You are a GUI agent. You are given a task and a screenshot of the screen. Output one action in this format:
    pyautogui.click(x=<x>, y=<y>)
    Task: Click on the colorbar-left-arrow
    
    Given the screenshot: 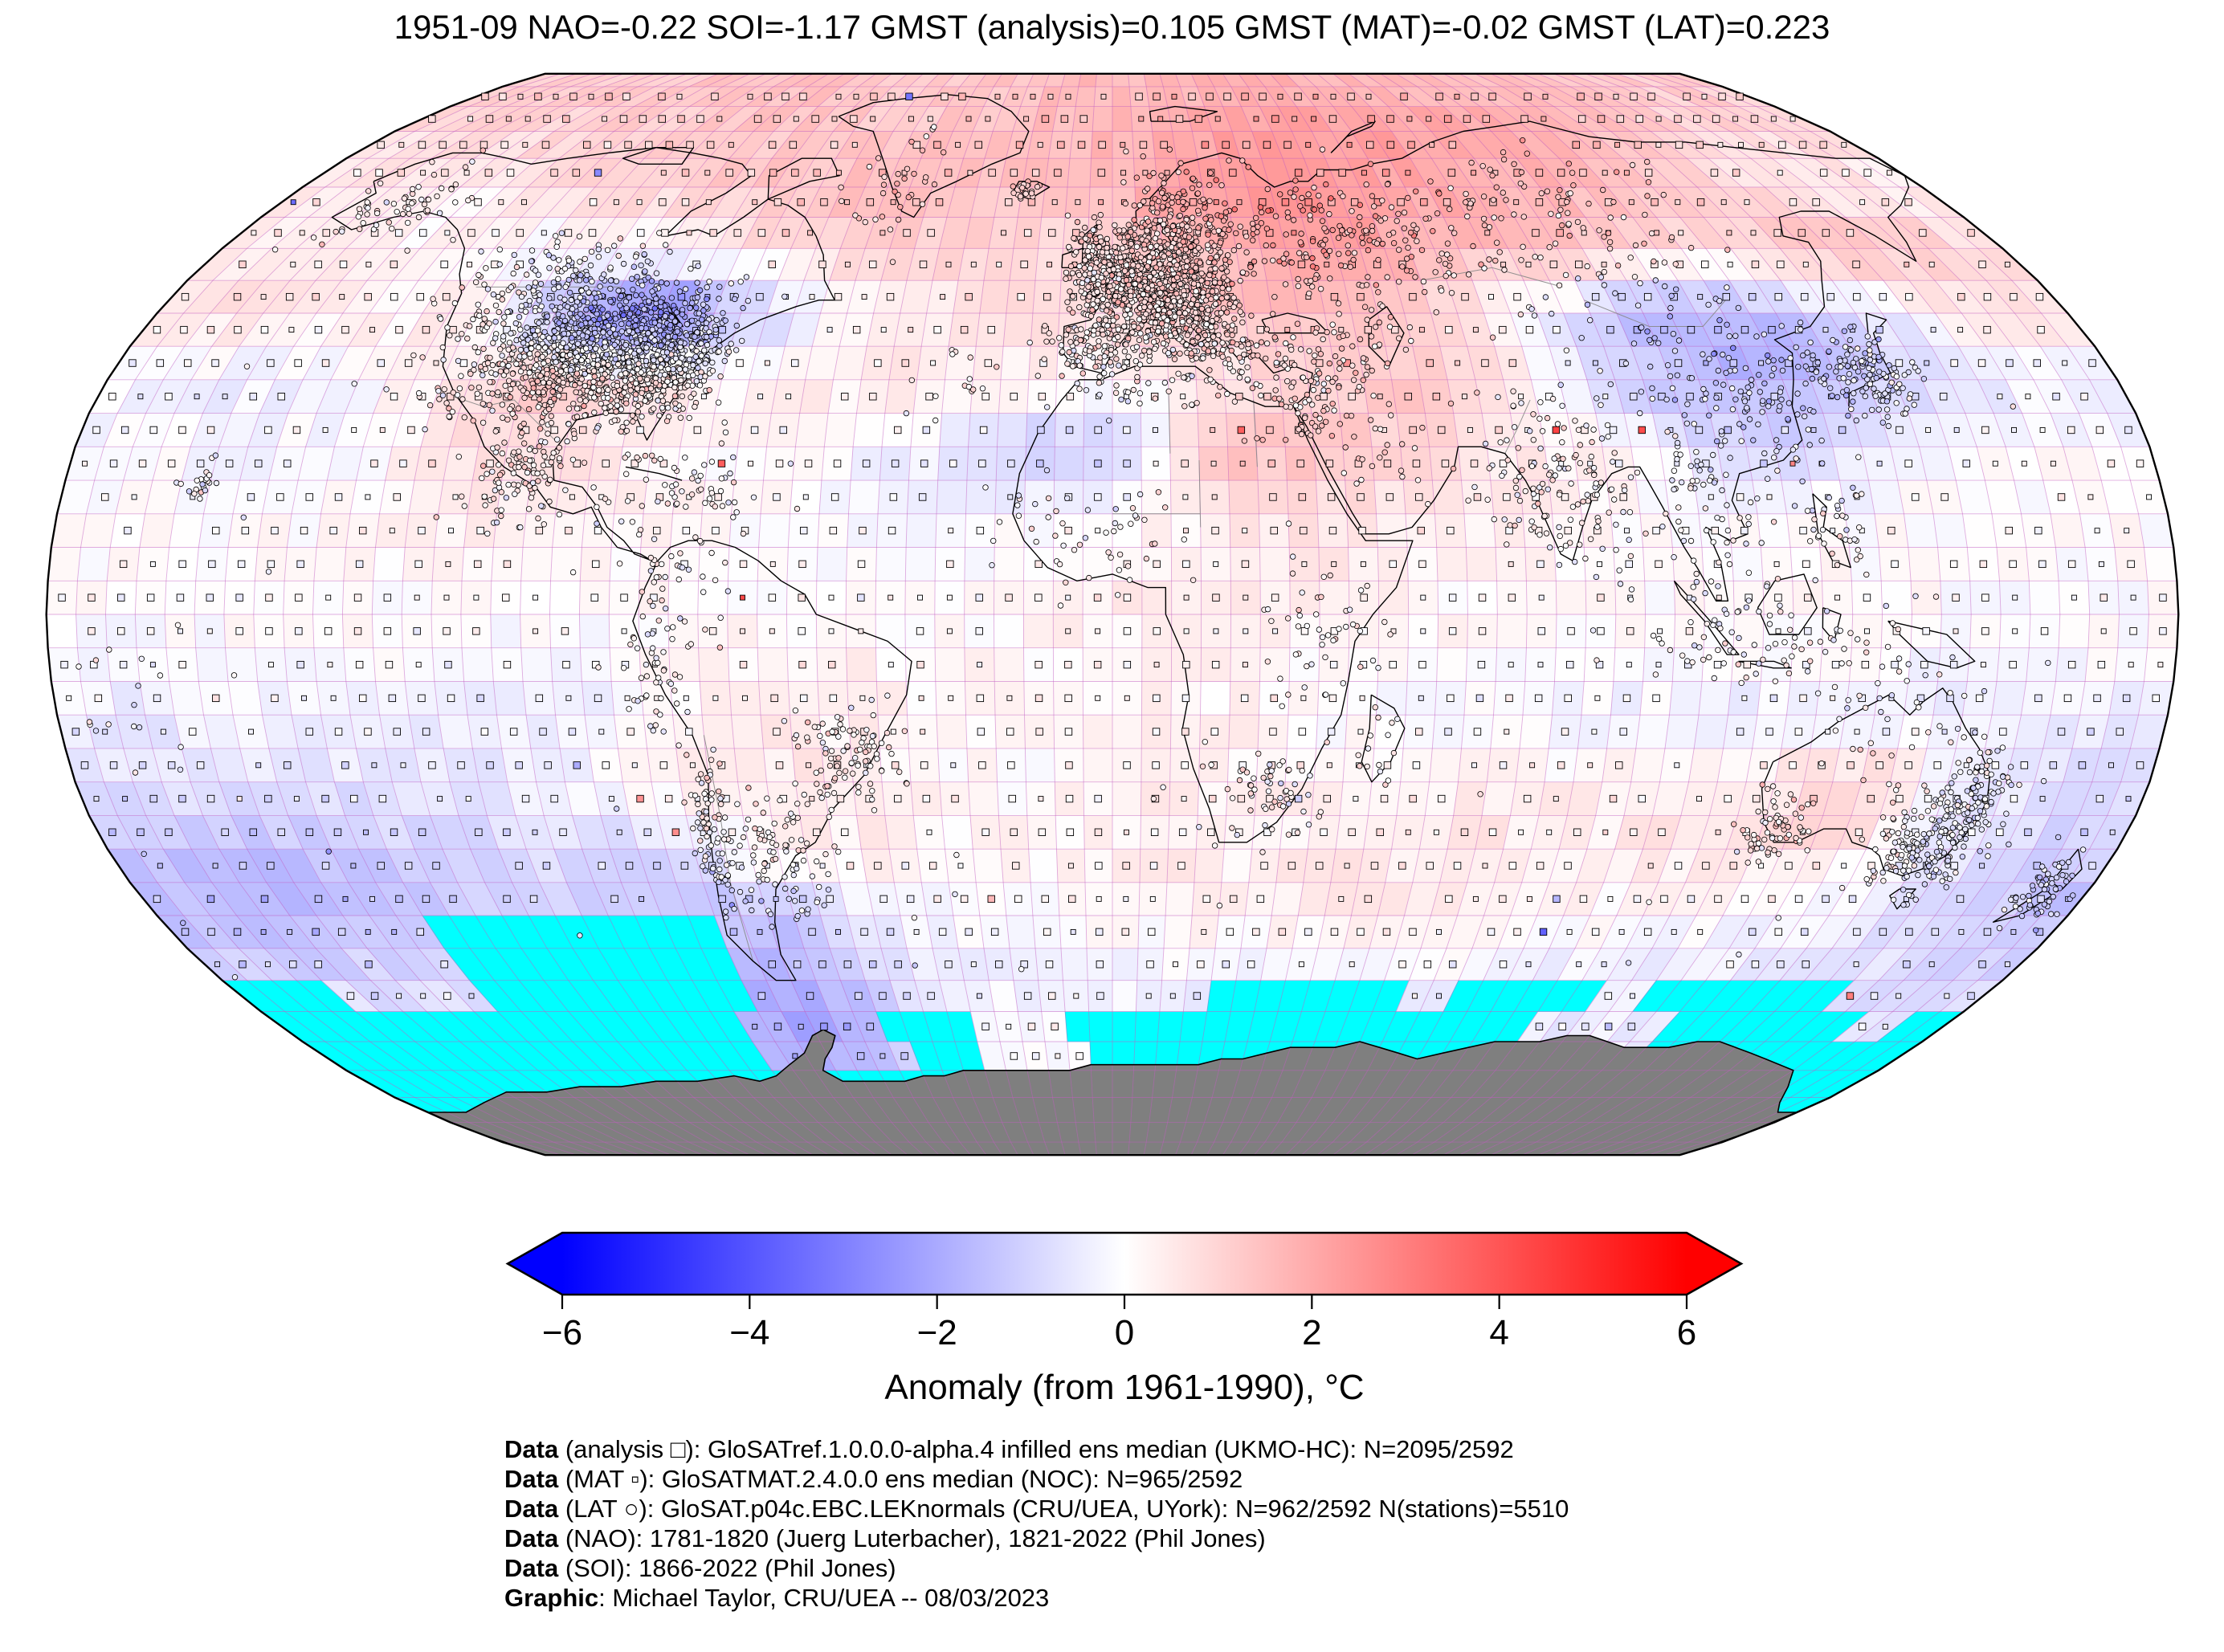 What is the action you would take?
    pyautogui.click(x=535, y=1264)
    